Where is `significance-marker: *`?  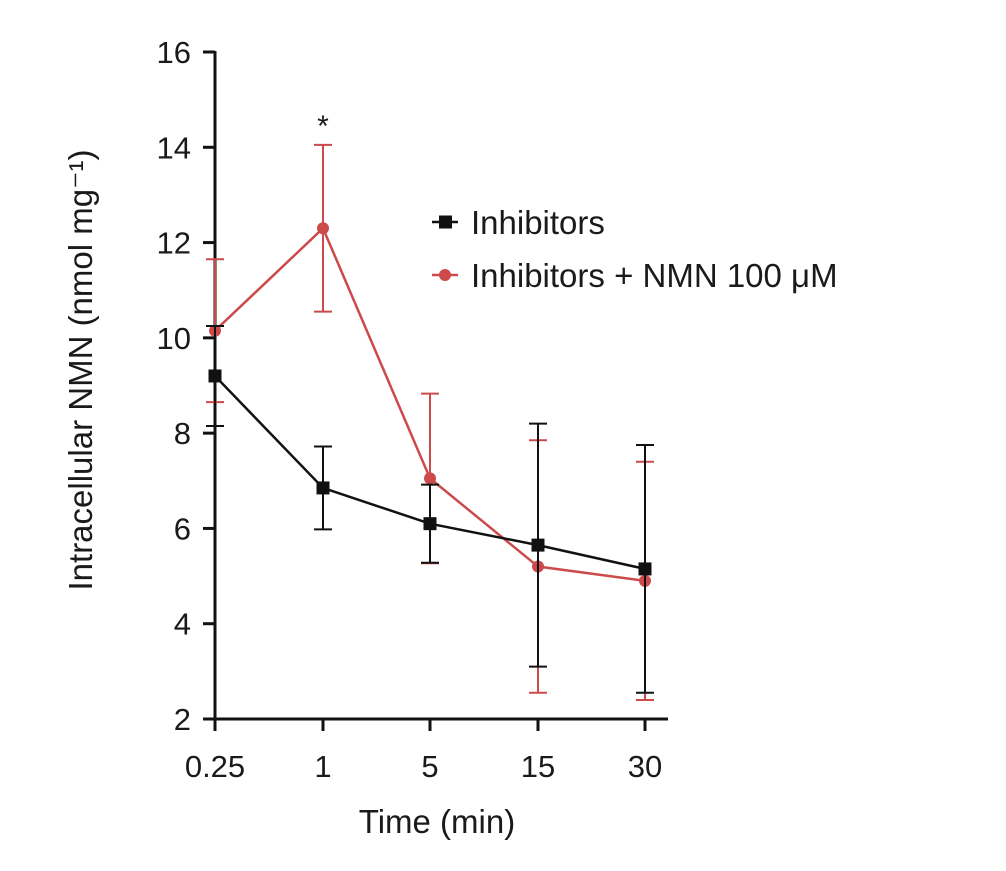
significance-marker: * is located at coordinates (323, 126).